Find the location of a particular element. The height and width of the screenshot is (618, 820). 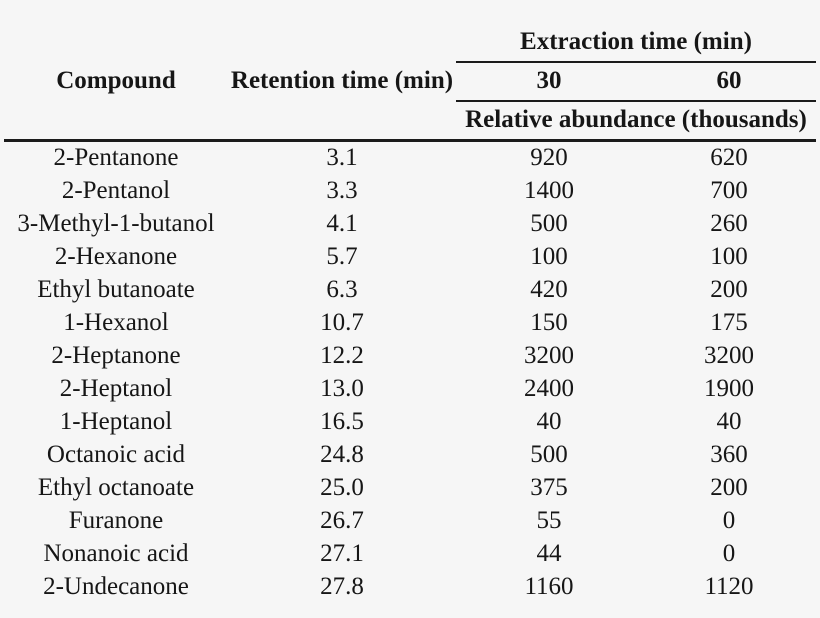

column-header-extraction-60: 60 is located at coordinates (728, 82).